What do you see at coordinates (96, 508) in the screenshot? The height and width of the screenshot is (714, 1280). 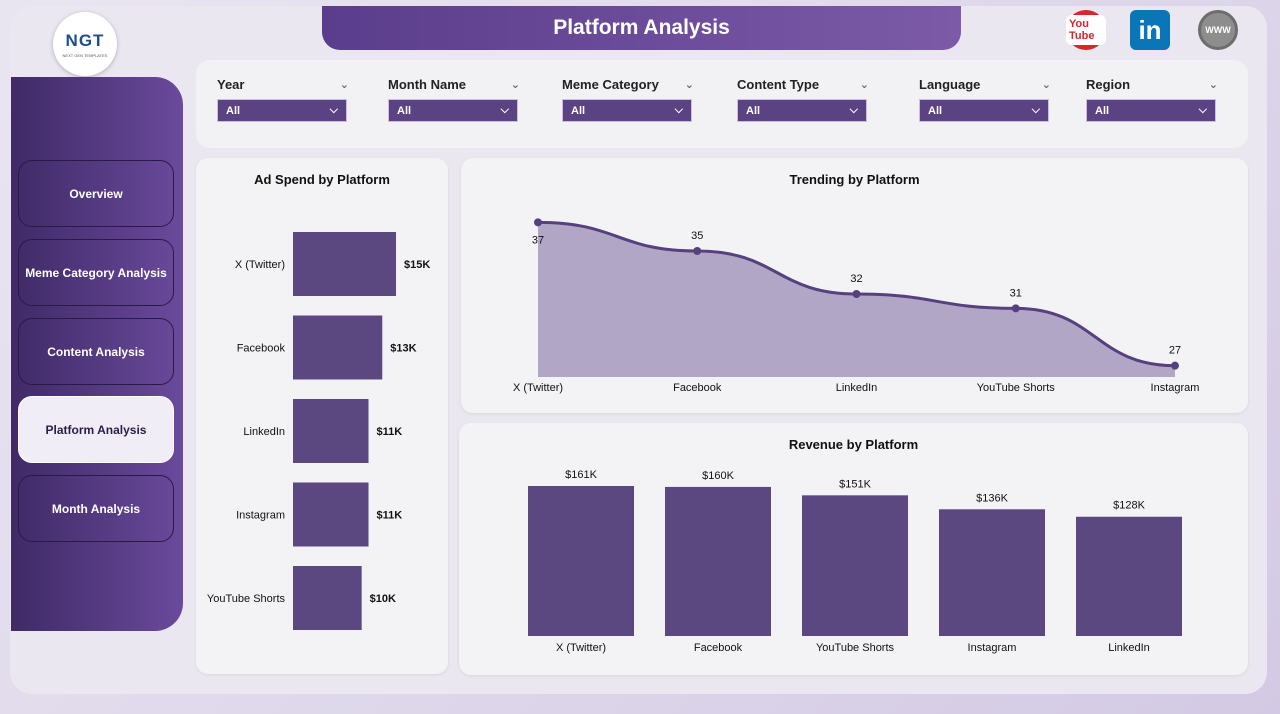 I see `nav-month-analysis-button: Month Analysis` at bounding box center [96, 508].